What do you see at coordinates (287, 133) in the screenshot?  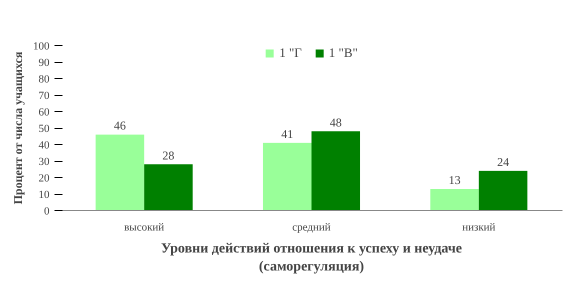 I see `data-label: 41` at bounding box center [287, 133].